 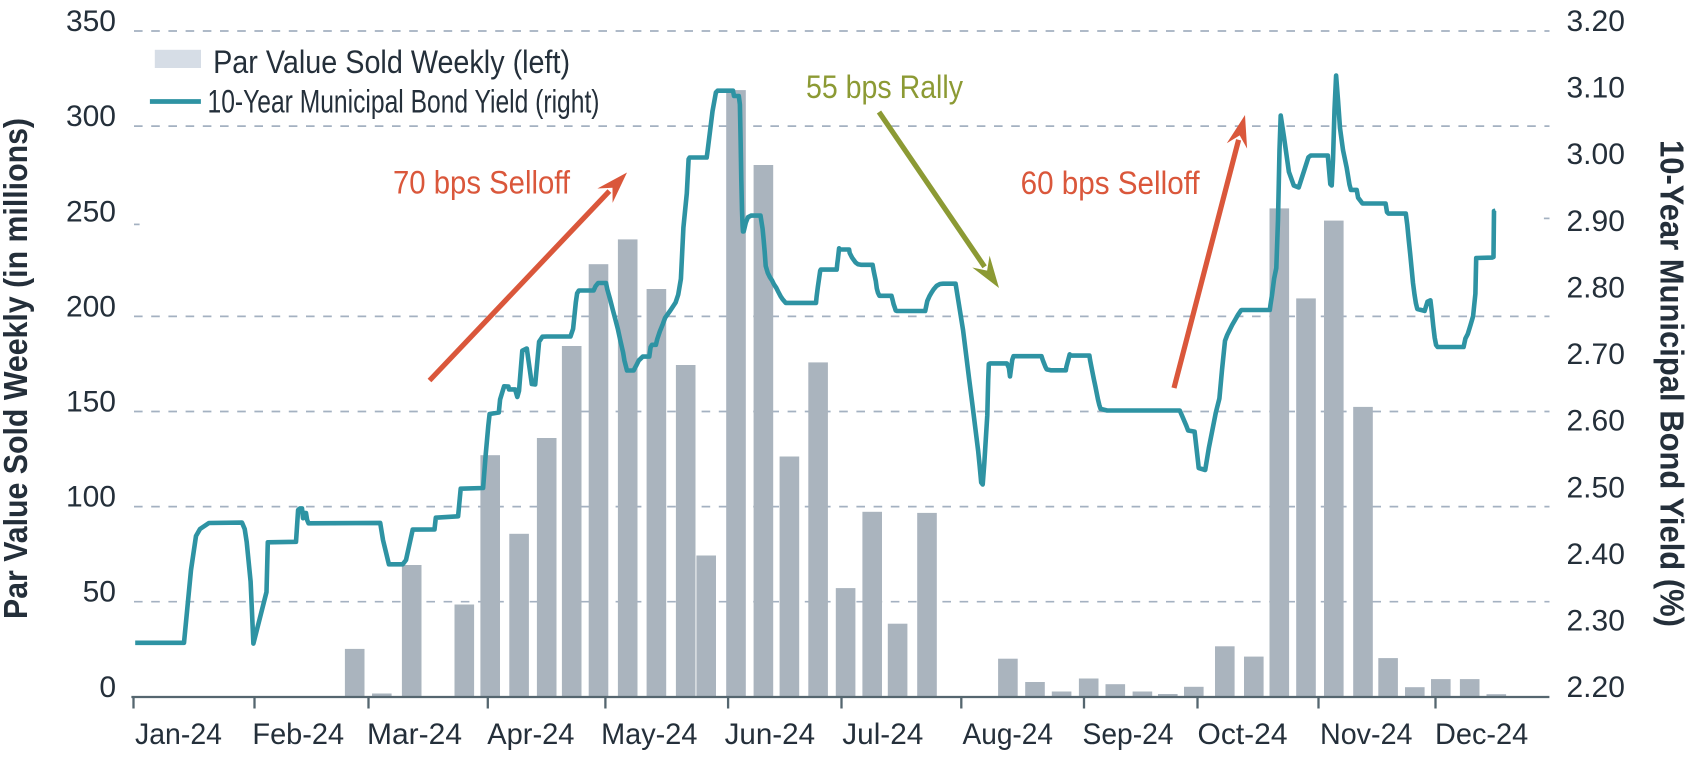 What do you see at coordinates (298, 734) in the screenshot?
I see `svg-text: Feb-24` at bounding box center [298, 734].